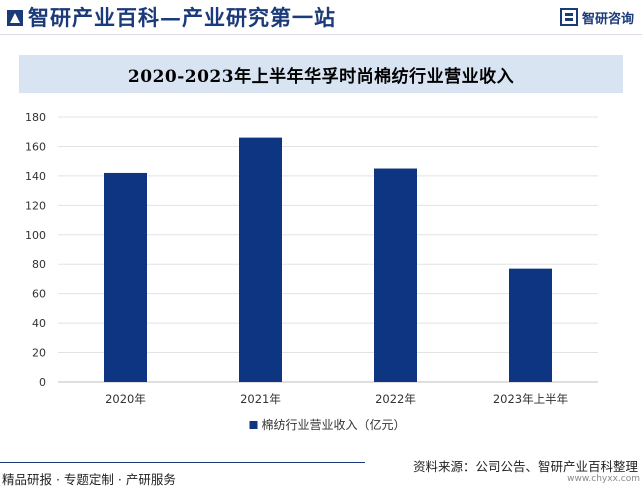 This screenshot has height=488, width=642. I want to click on y-tick-label: 100, so click(35, 235).